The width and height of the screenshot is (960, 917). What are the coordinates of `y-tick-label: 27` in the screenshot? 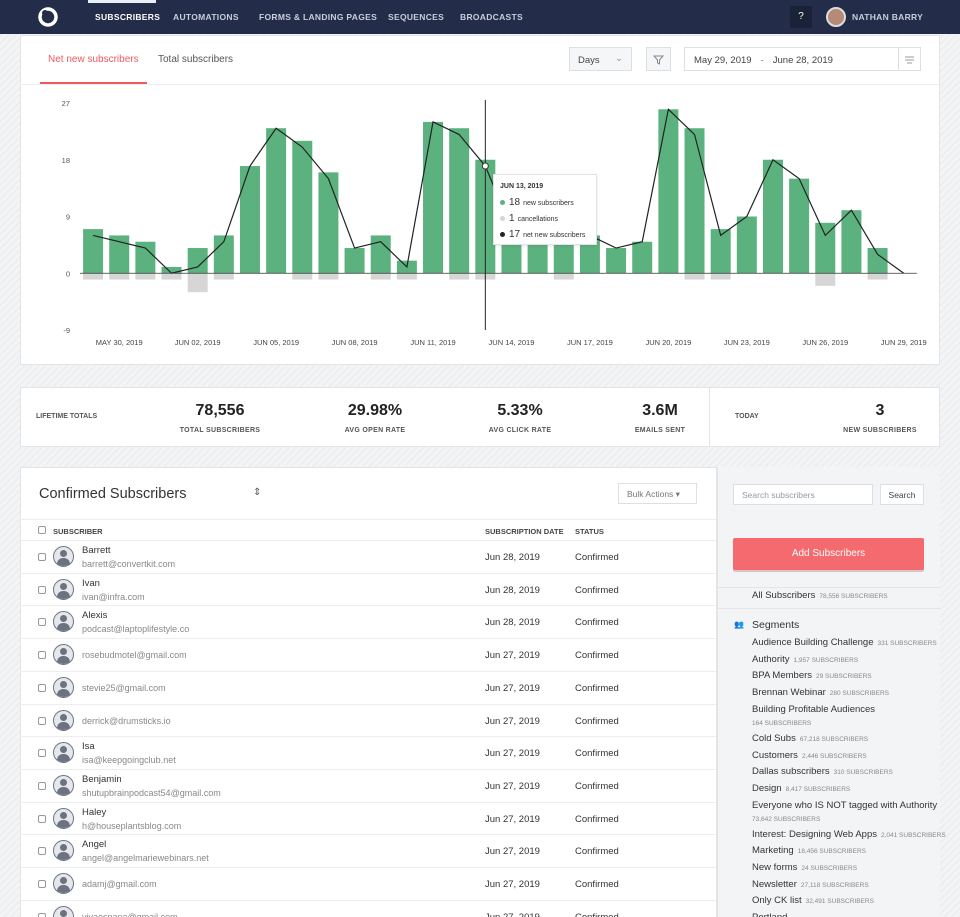 It's located at (66, 103).